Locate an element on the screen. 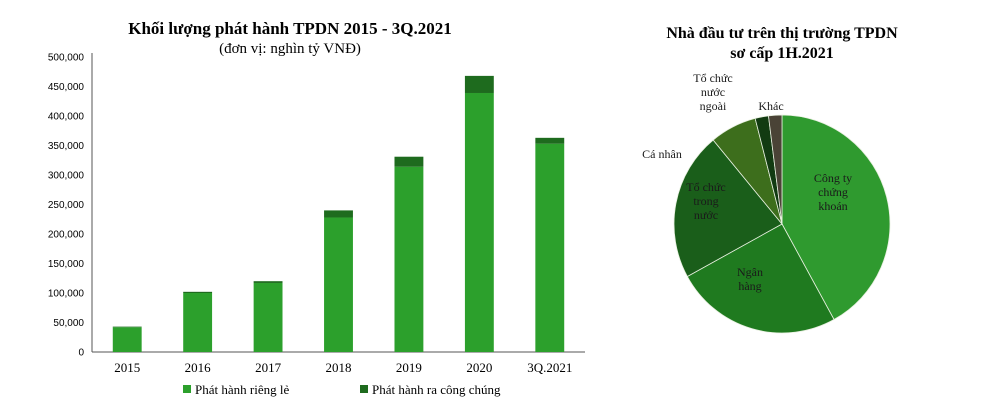 This screenshot has width=1000, height=414. bar-chart-title: Khối lượng phát hành TPDN 2015 - 3Q.2021 is located at coordinates (289, 28).